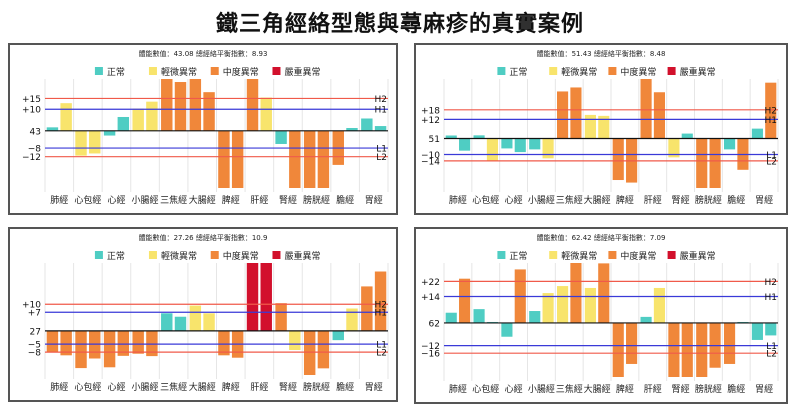  I want to click on bar-4-right, so click(548, 308).